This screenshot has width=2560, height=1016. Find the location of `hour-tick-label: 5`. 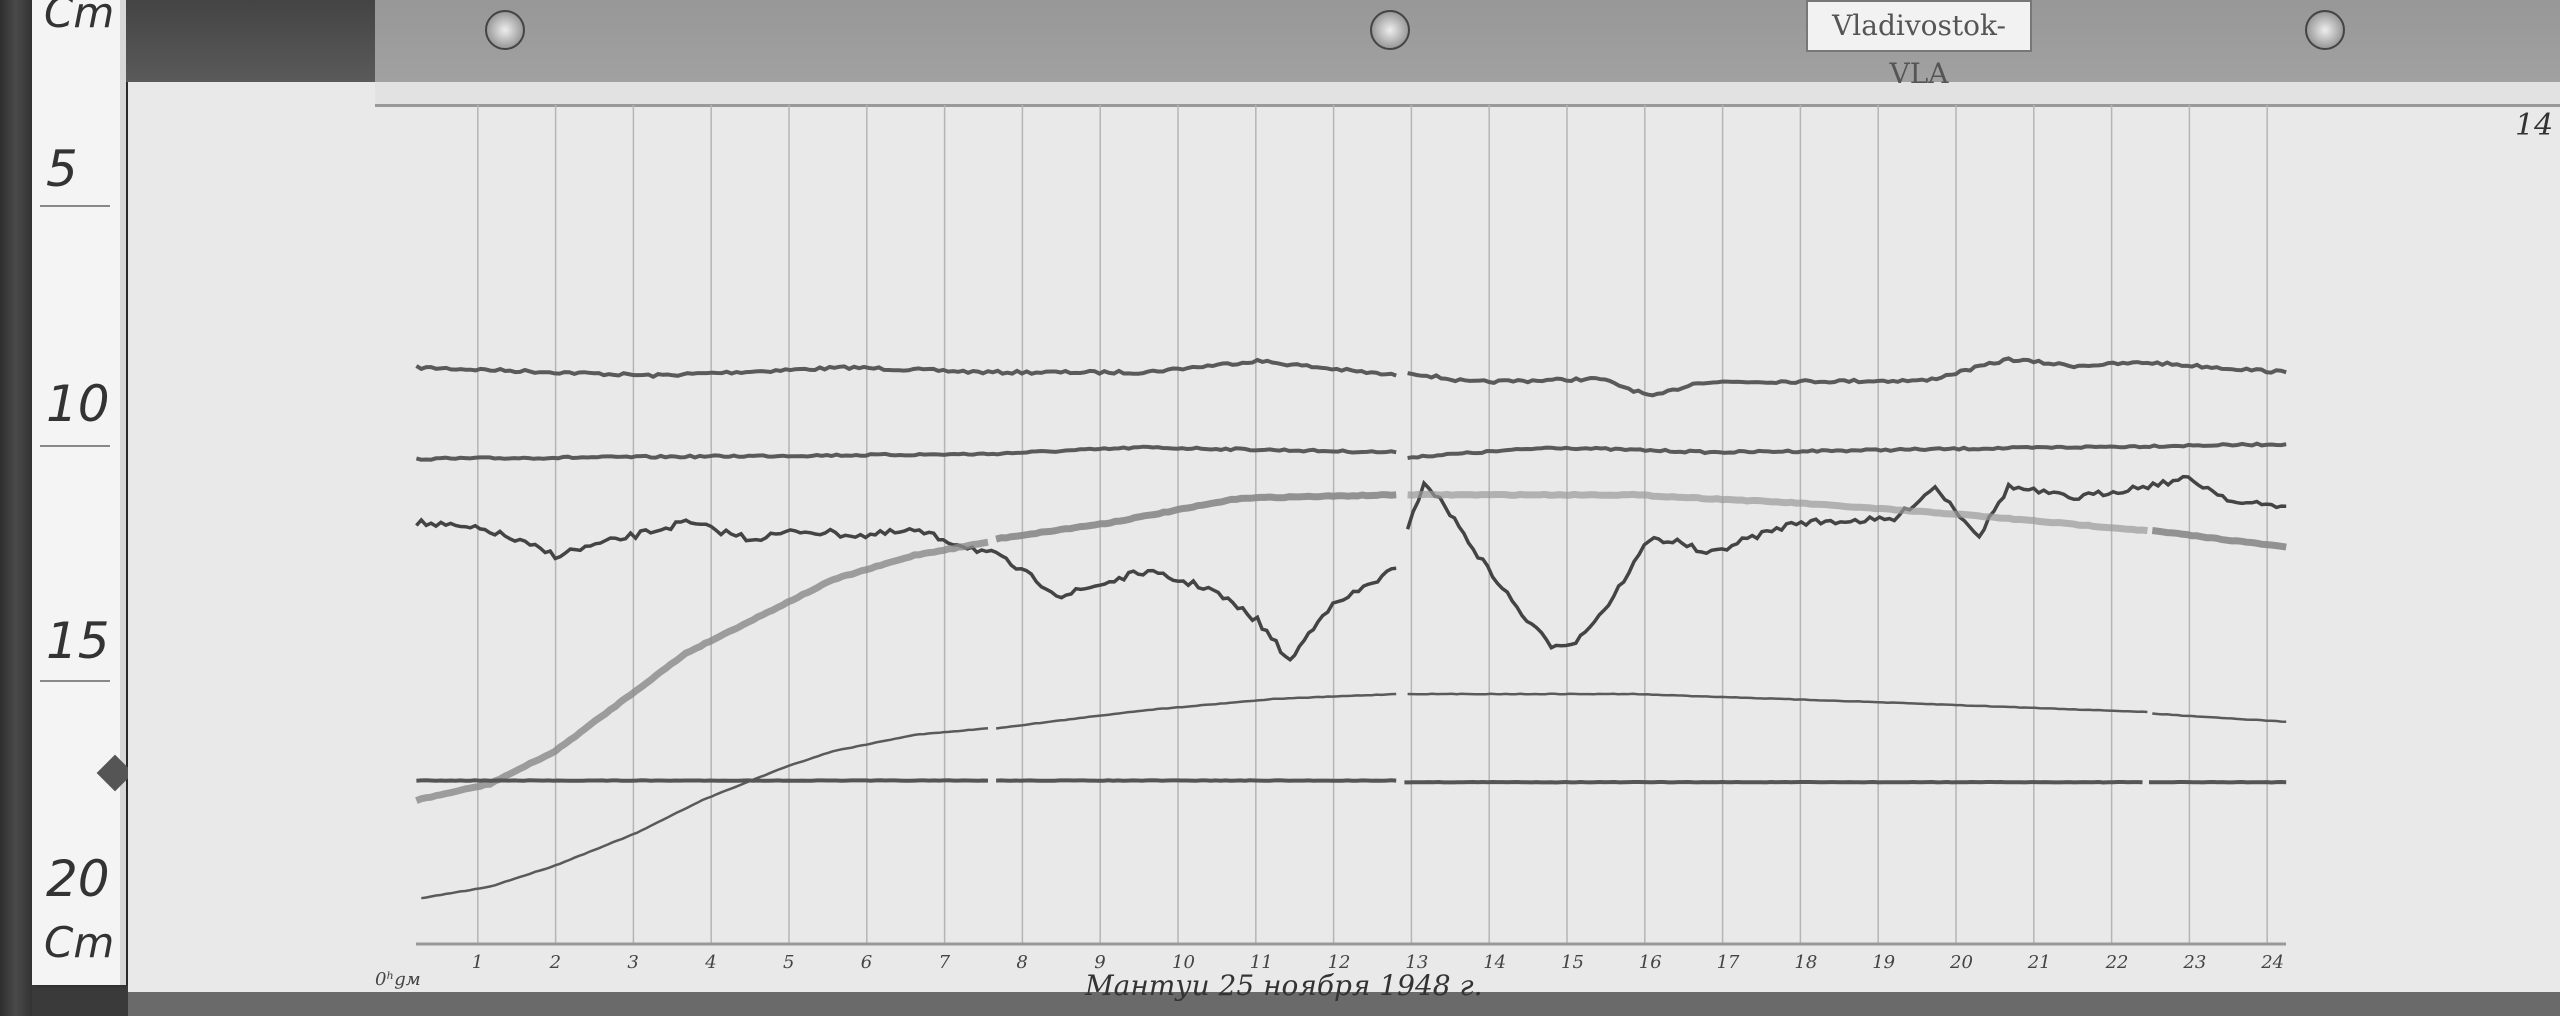

hour-tick-label: 5 is located at coordinates (788, 962).